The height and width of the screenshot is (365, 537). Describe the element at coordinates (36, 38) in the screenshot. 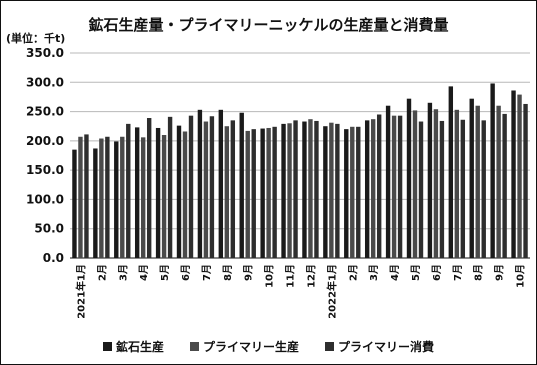

I see `unit-label: (単位：千t)` at that location.